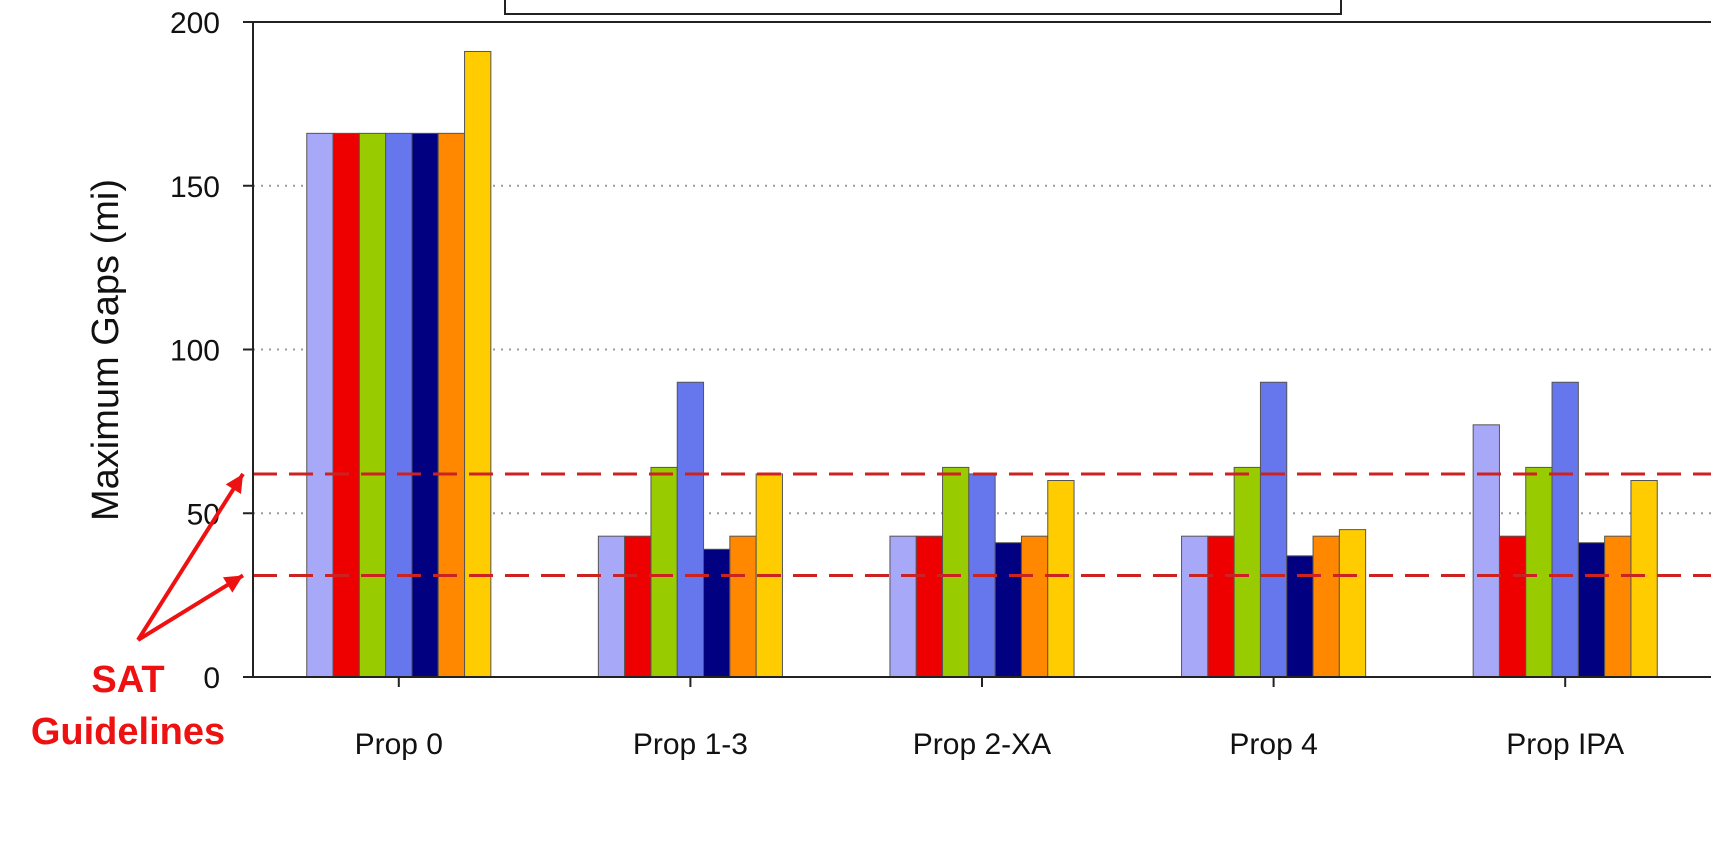  I want to click on sat-annotation: SAT Guidelines, so click(138, 612).